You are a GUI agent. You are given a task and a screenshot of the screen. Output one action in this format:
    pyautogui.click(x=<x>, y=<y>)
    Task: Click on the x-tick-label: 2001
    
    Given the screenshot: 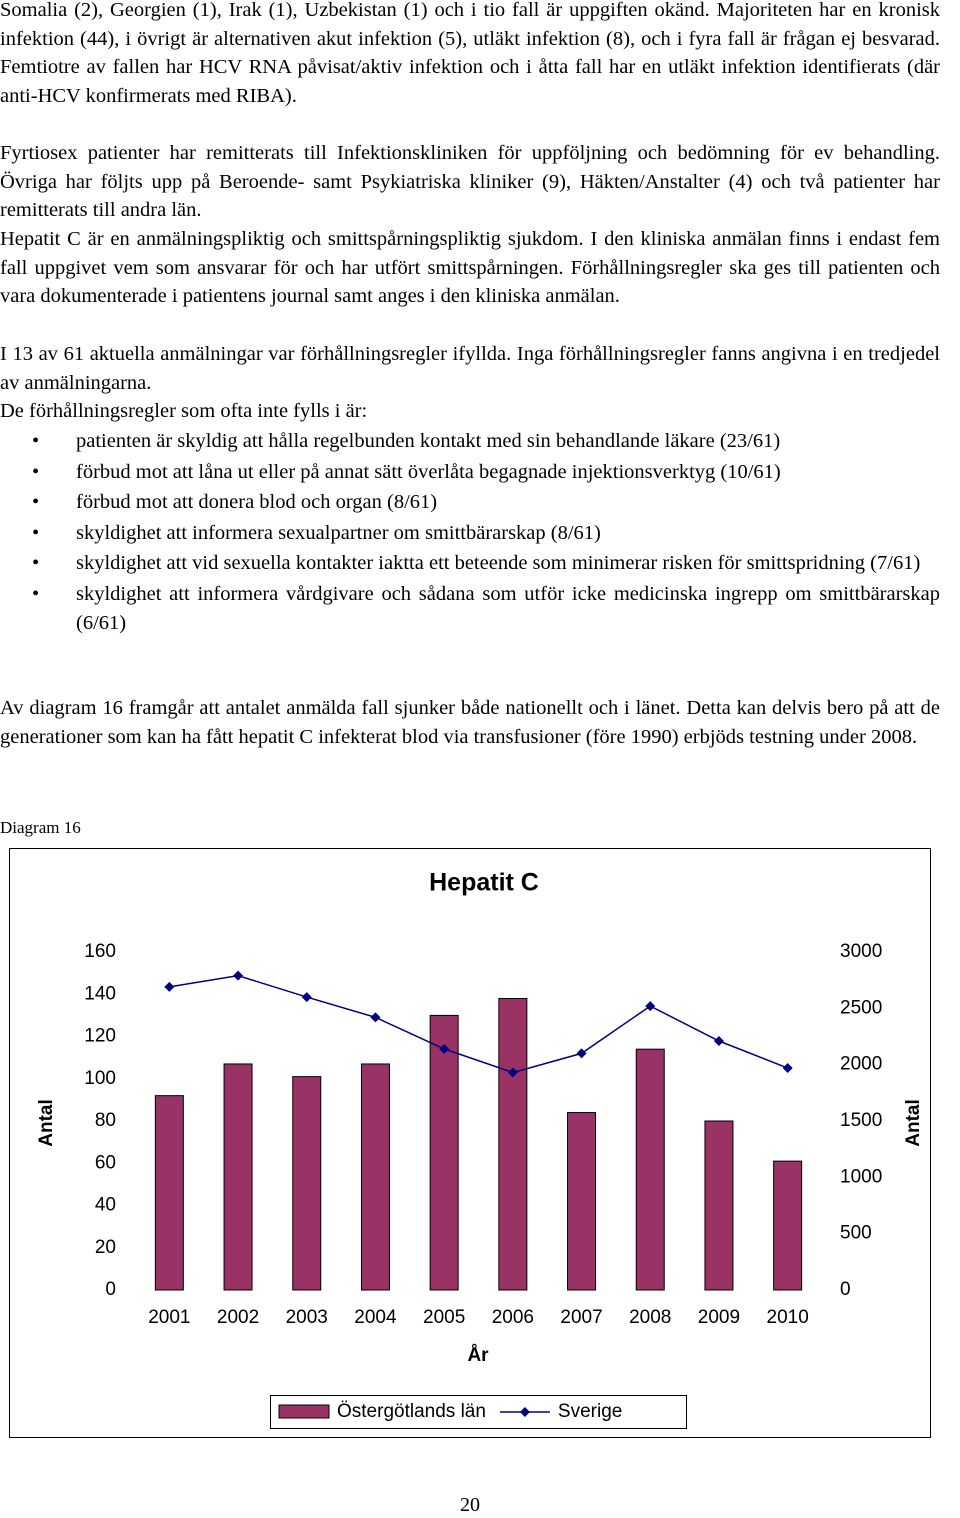 What is the action you would take?
    pyautogui.click(x=169, y=1317)
    